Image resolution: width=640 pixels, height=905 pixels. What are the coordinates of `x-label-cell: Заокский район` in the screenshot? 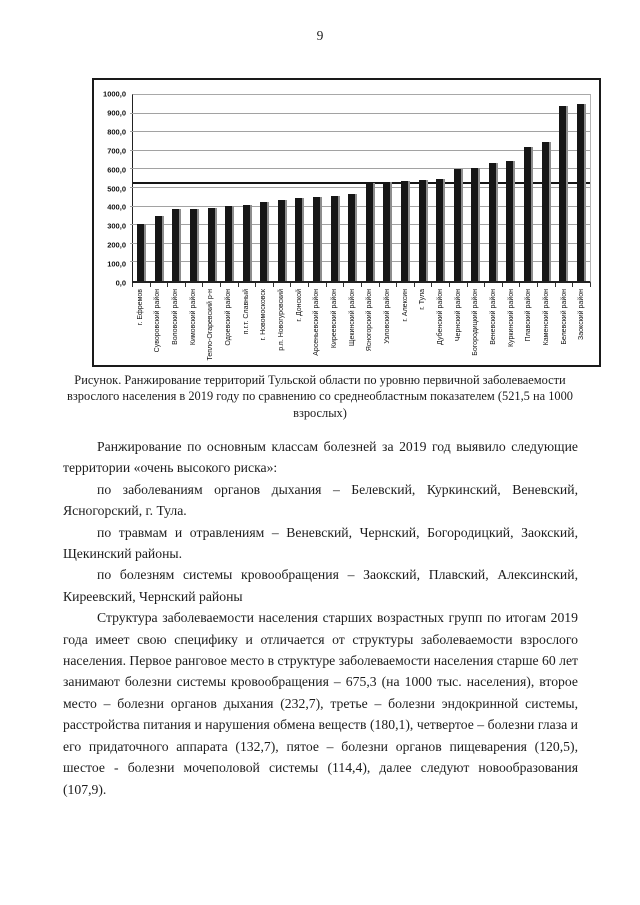 It's located at (582, 326).